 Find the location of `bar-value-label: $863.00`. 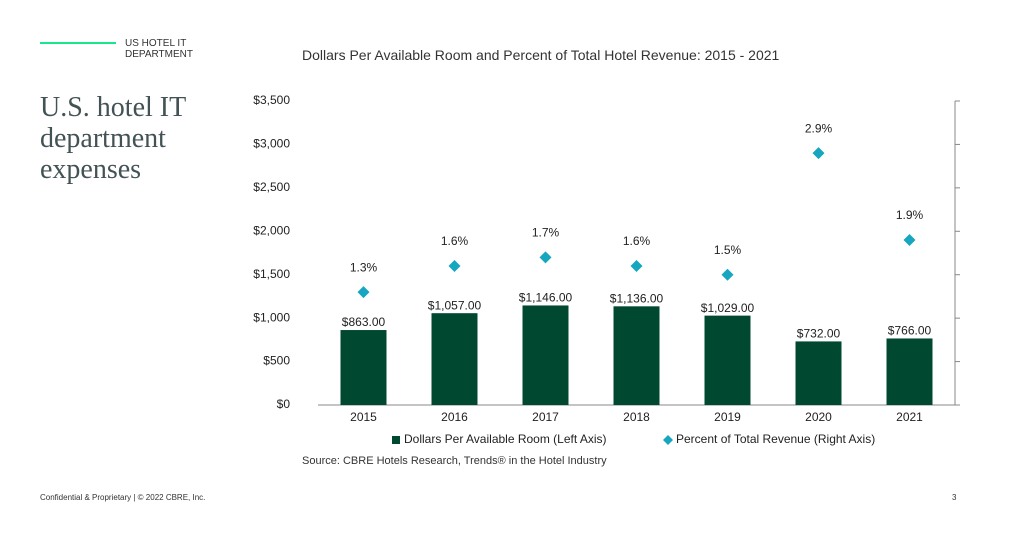

bar-value-label: $863.00 is located at coordinates (364, 322).